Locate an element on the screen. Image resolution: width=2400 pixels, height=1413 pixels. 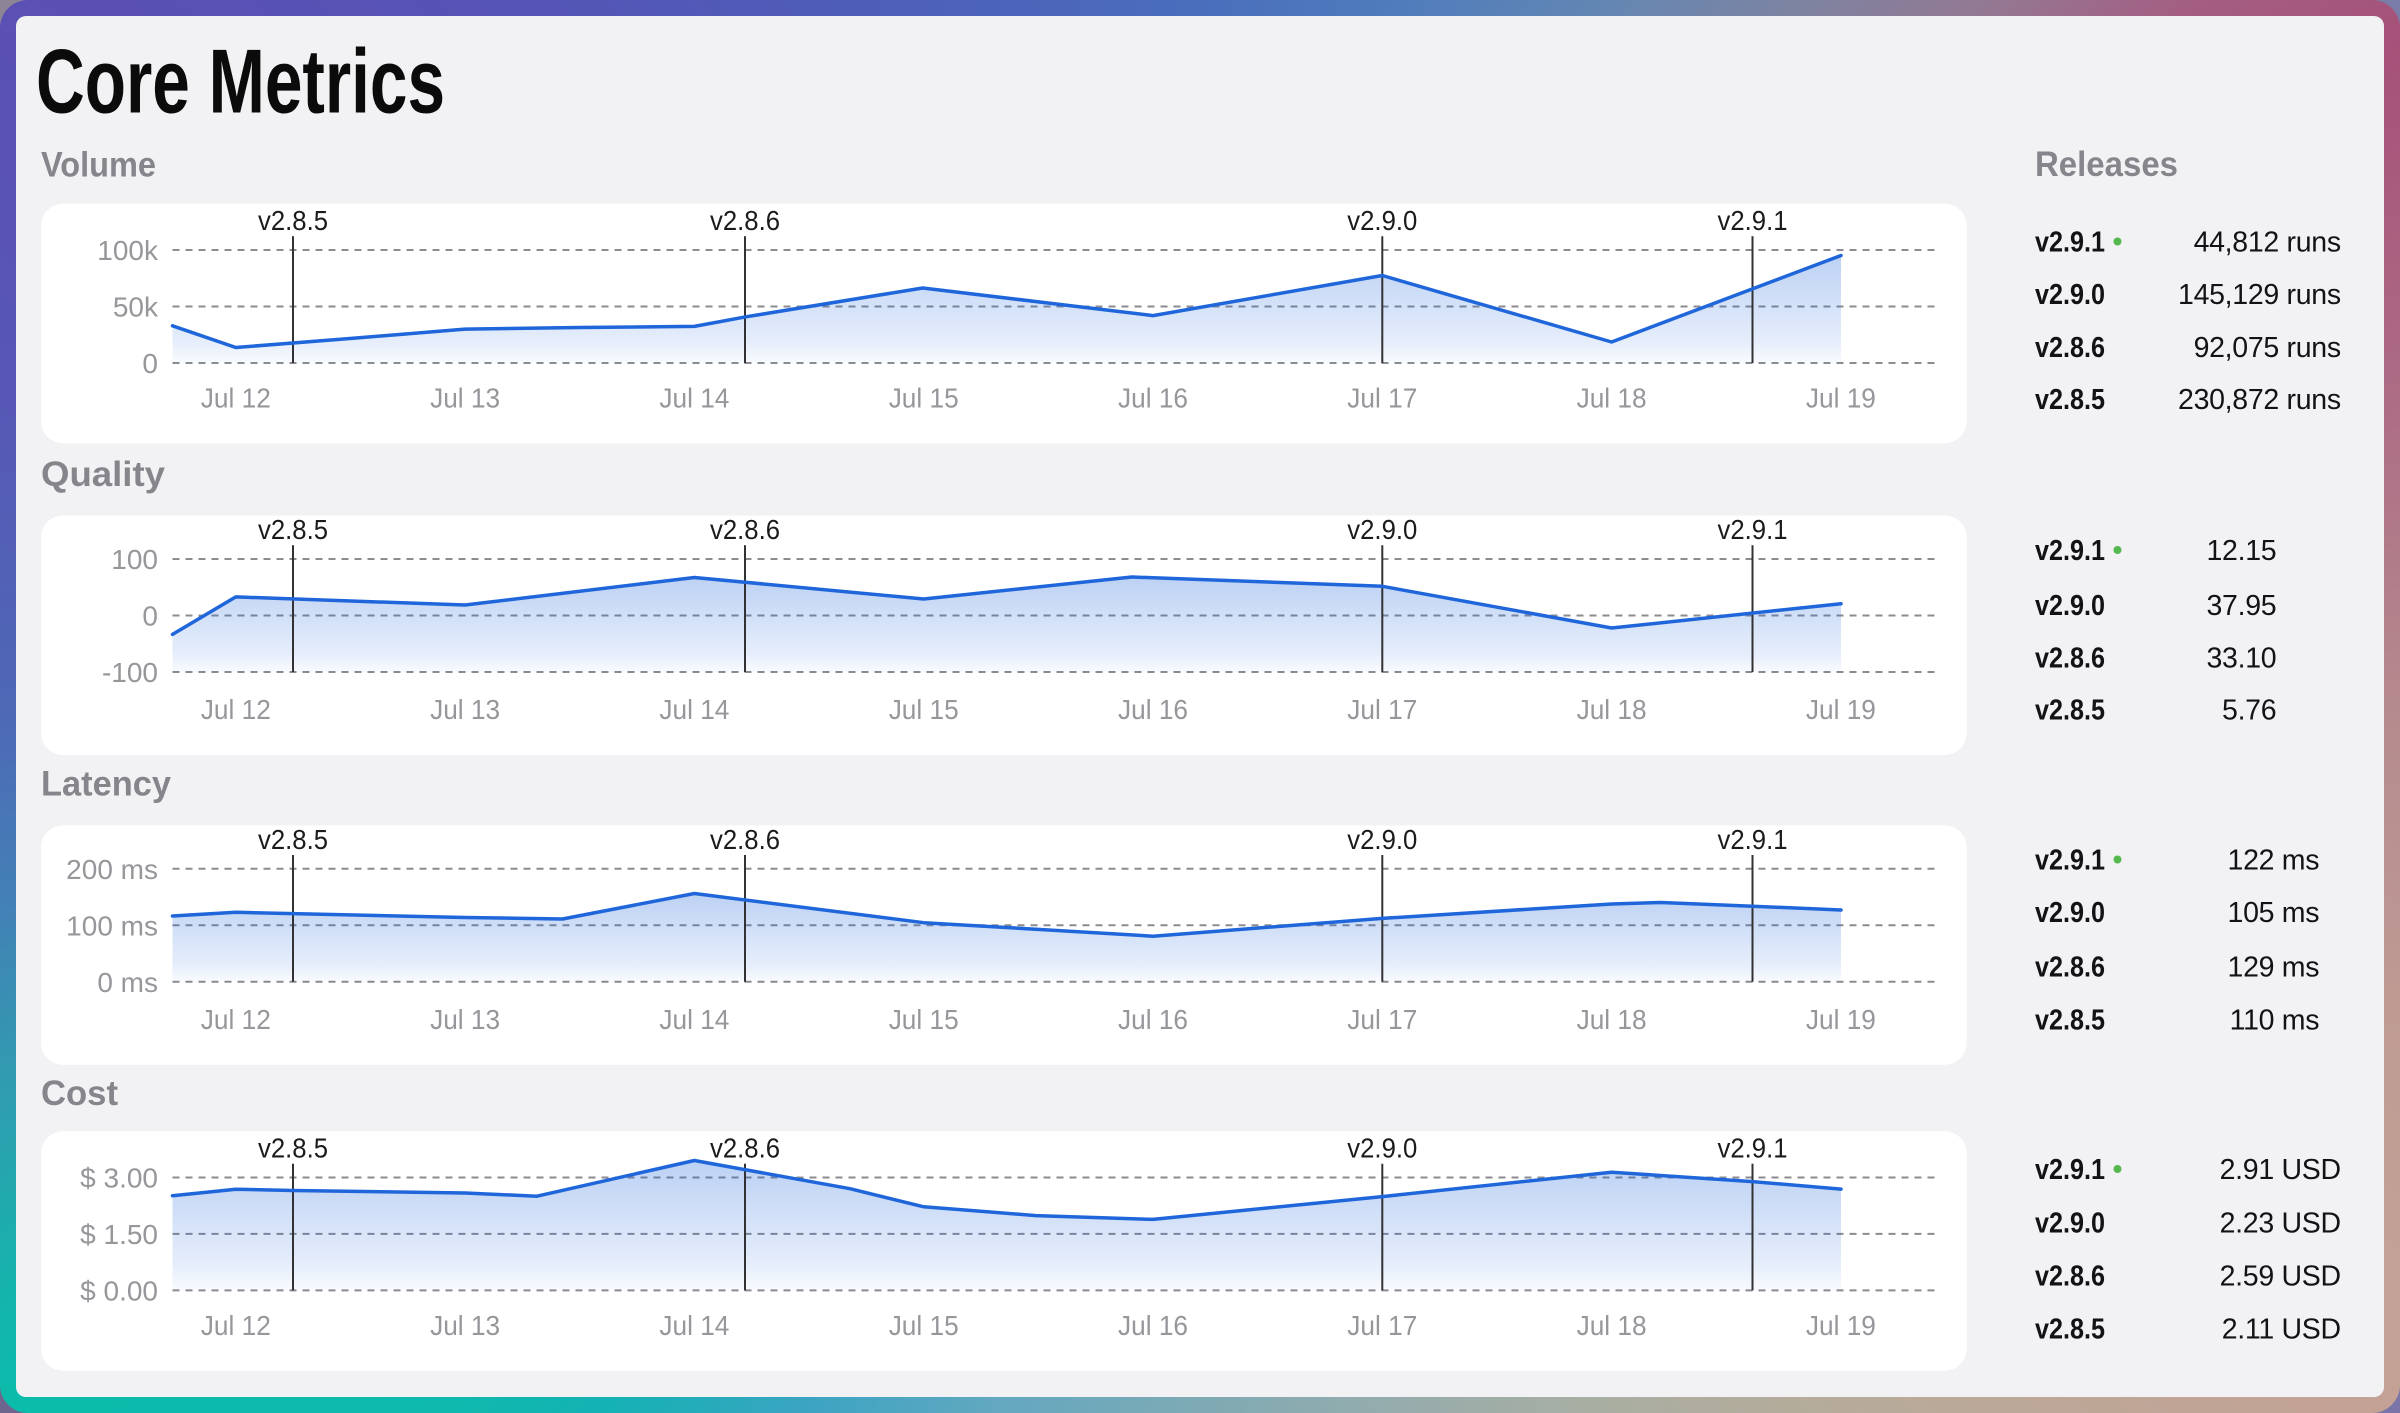
svg-text: 2.91 USD is located at coordinates (2280, 1170).